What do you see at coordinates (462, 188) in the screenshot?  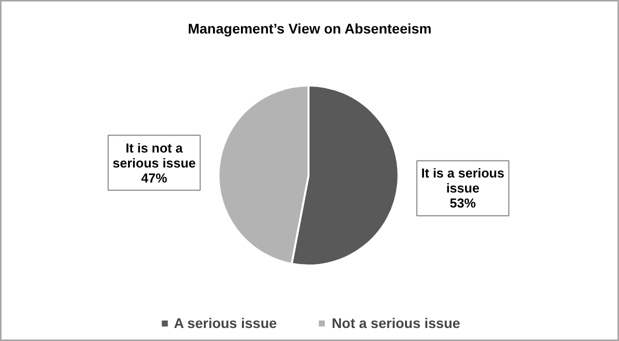 I see `data-label: It is a serious issue 53%` at bounding box center [462, 188].